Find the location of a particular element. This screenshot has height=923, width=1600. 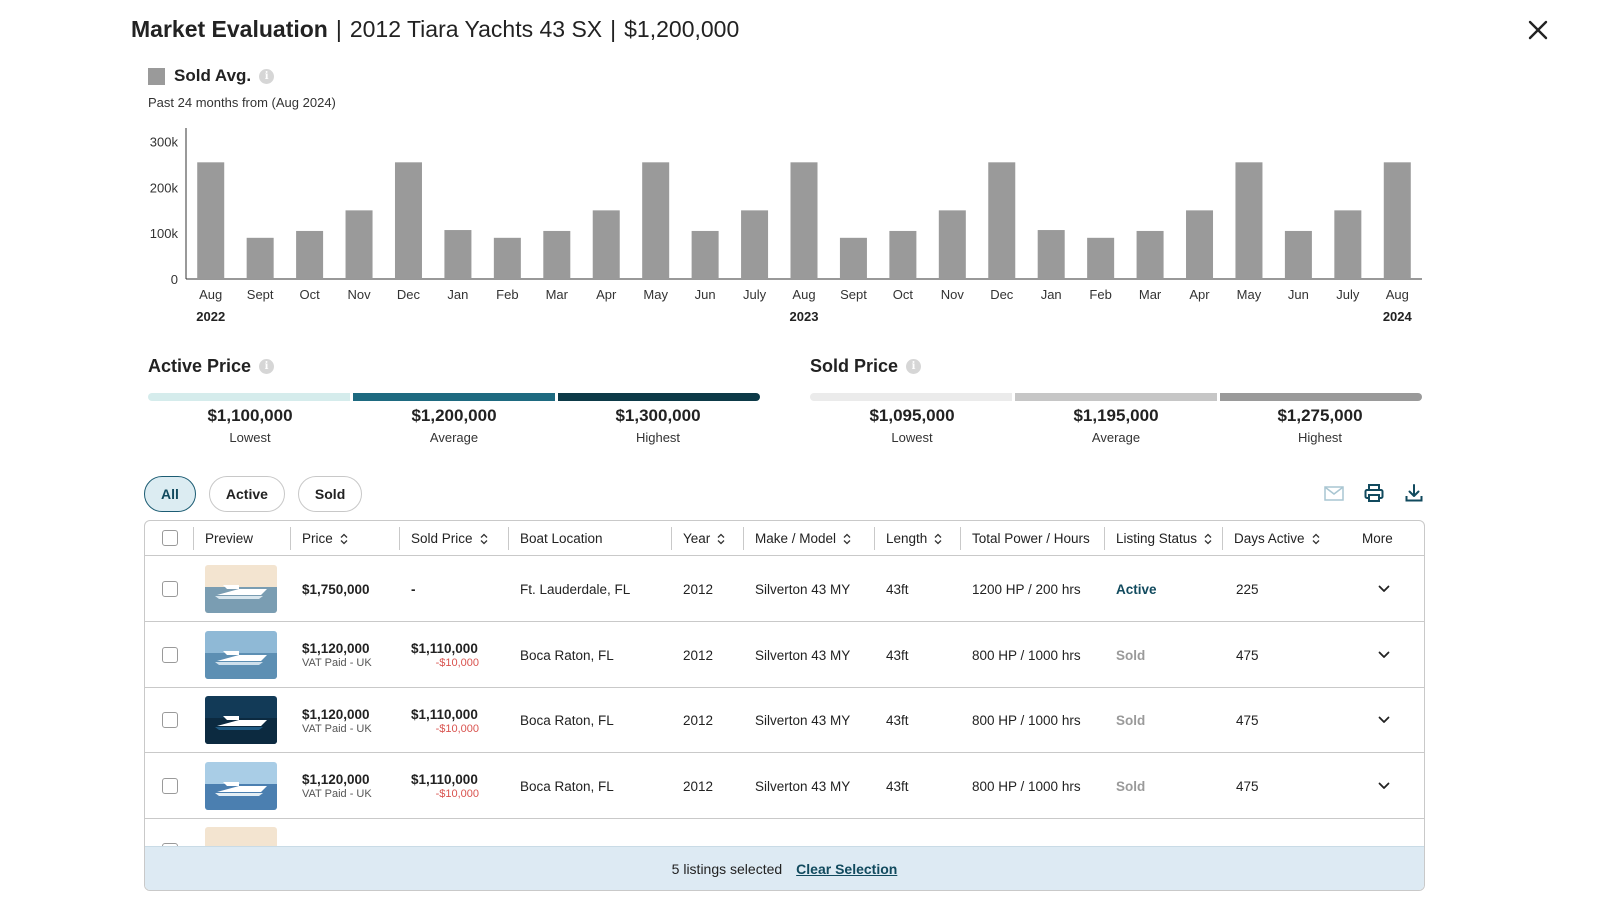

active-price-average: $1,200,000 is located at coordinates (454, 415).